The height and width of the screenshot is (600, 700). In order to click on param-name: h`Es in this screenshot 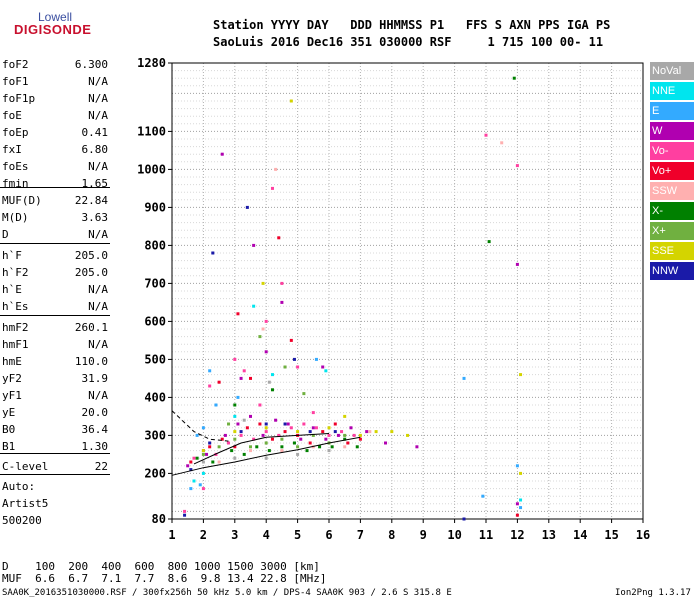, I will do `click(15, 306)`.